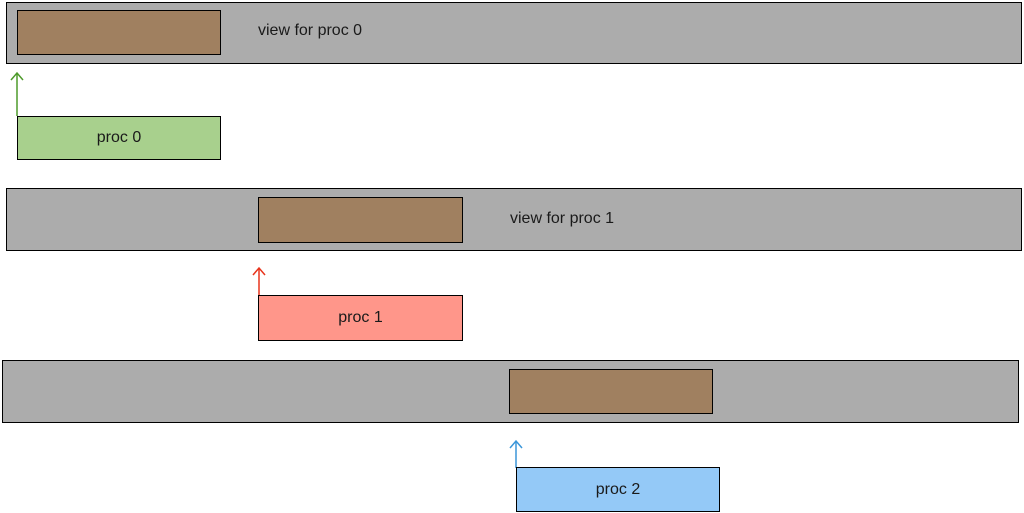 This screenshot has height=513, width=1024. I want to click on view-label-proc-1: view for proc 1, so click(562, 218).